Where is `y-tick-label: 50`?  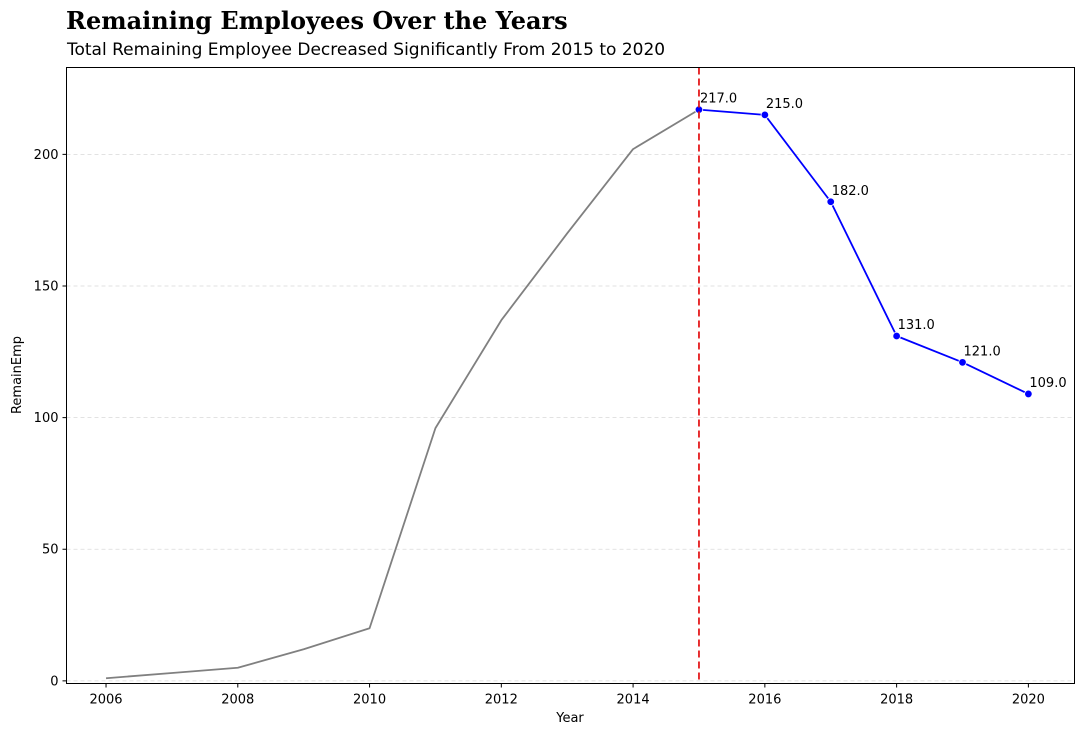
y-tick-label: 50 is located at coordinates (50, 550).